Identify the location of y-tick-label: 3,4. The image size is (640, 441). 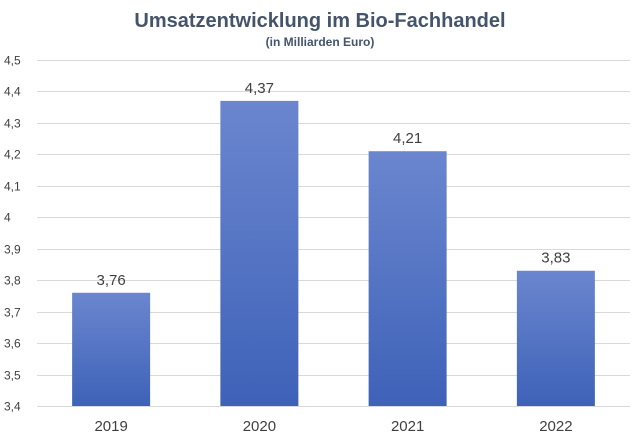
(12, 407).